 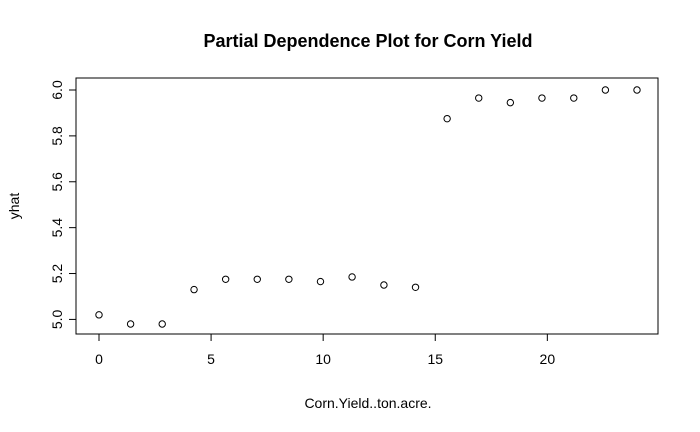 I want to click on x-tick-label: 15, so click(x=435, y=359).